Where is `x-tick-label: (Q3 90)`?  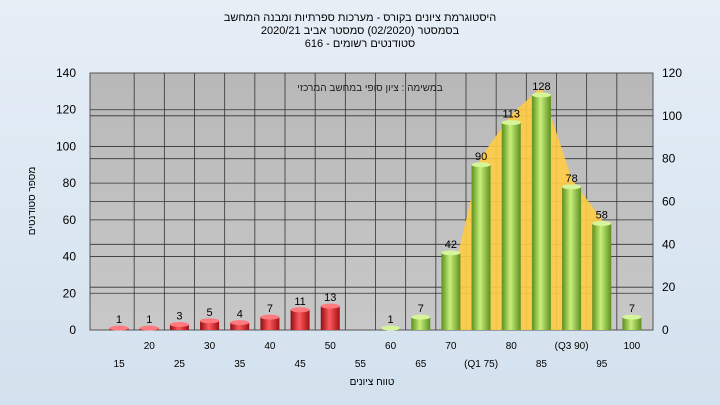 x-tick-label: (Q3 90) is located at coordinates (572, 346).